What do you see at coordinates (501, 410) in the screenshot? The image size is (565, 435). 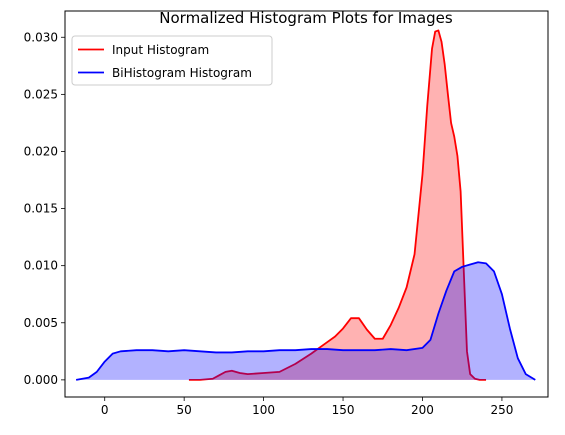 I see `x-tick-label: 250` at bounding box center [501, 410].